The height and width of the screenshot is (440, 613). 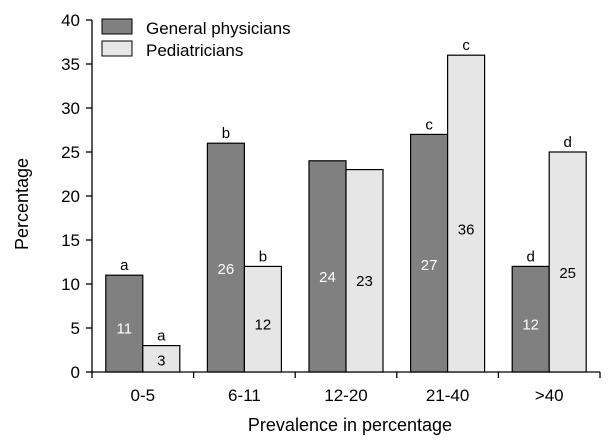 I want to click on y-tick-label-30: 30, so click(x=70, y=108).